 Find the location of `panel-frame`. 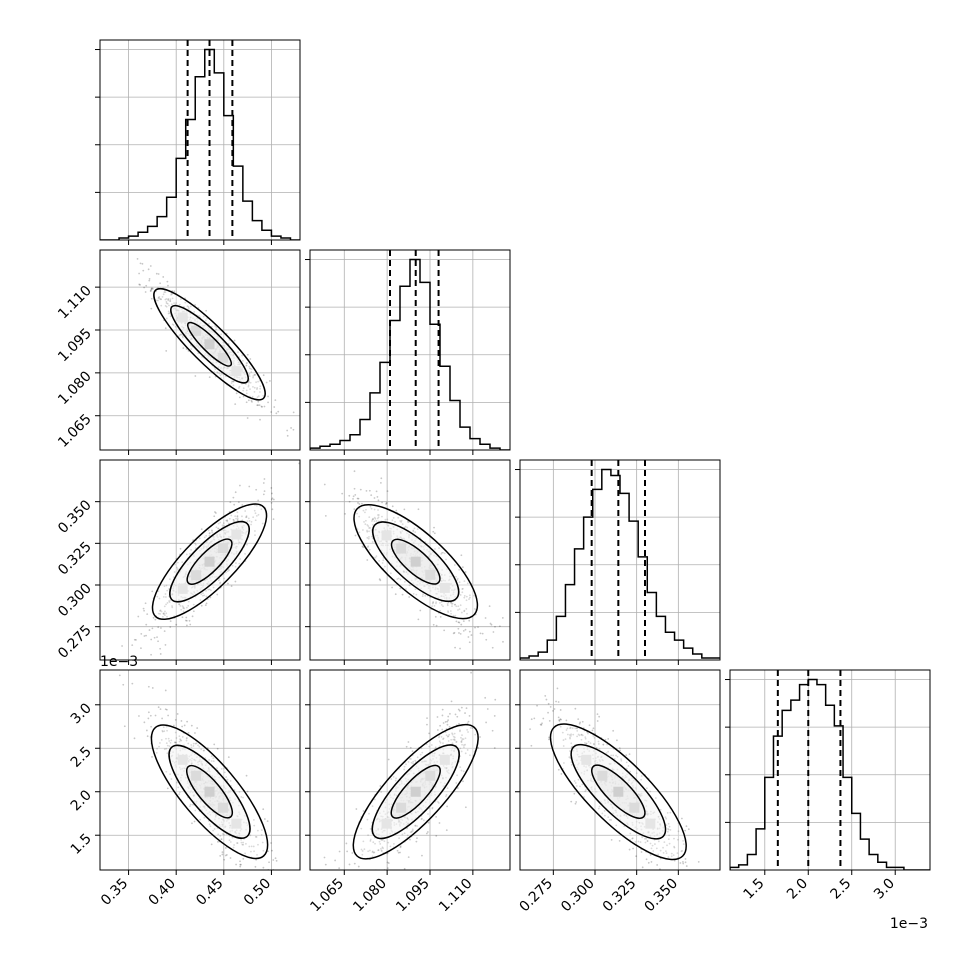

panel-frame is located at coordinates (620, 770).